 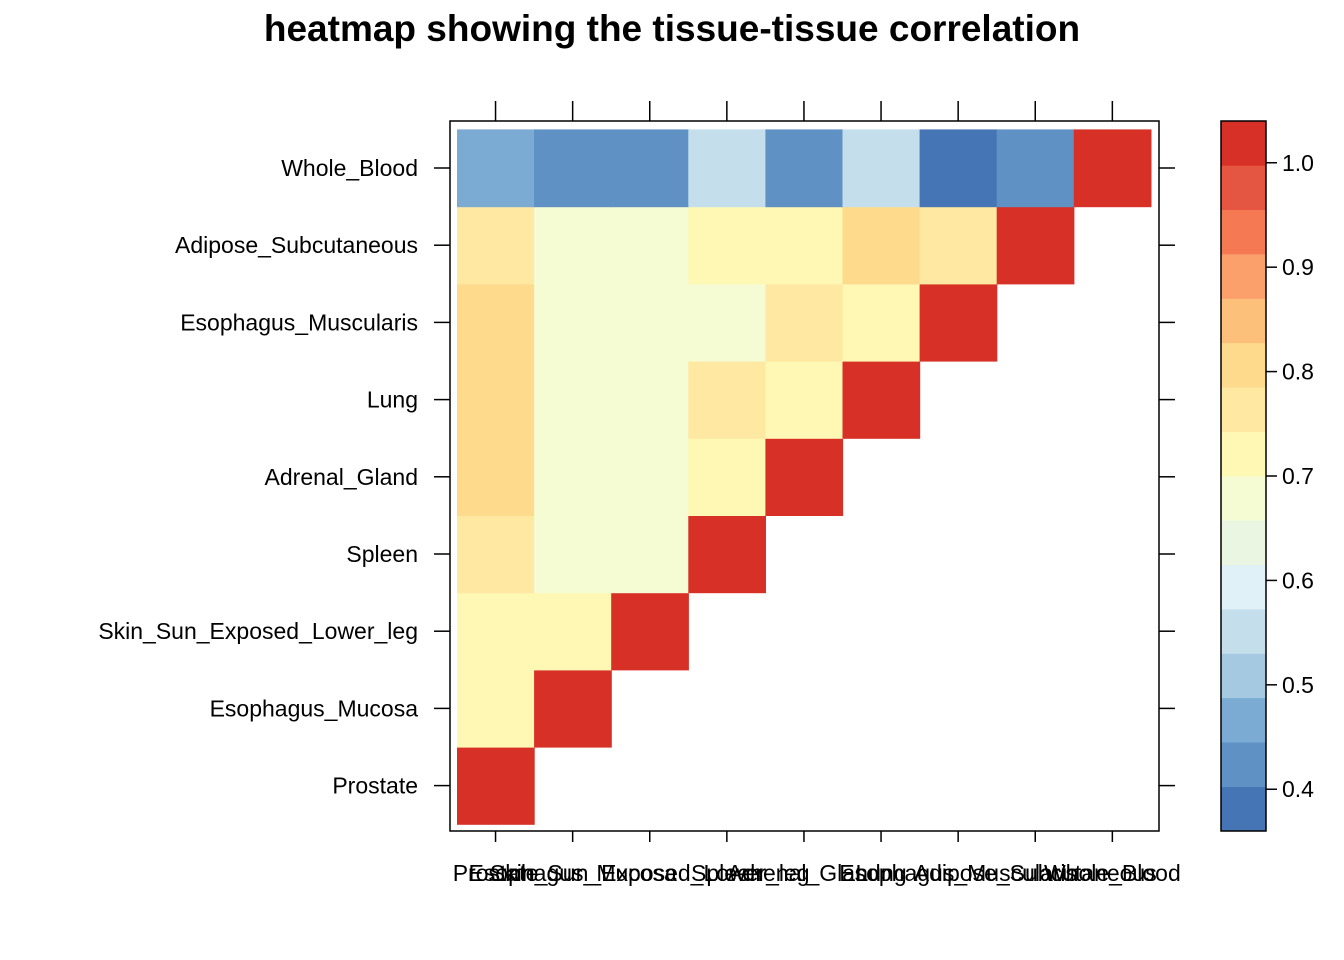 What do you see at coordinates (349, 168) in the screenshot?
I see `y-tick-label: Whole_Blood` at bounding box center [349, 168].